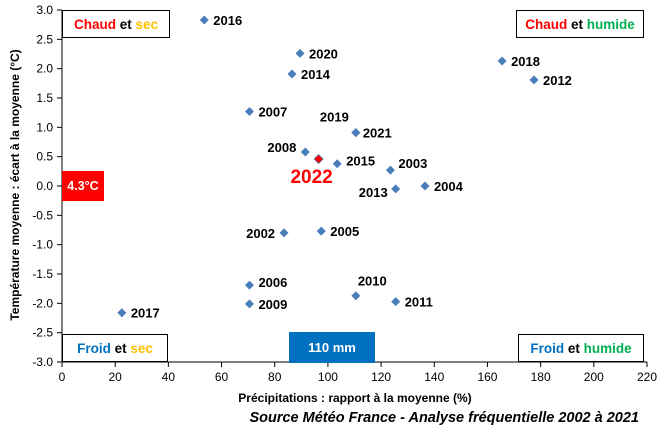 The height and width of the screenshot is (433, 665). Describe the element at coordinates (502, 61) in the screenshot. I see `data-point-2018` at that location.